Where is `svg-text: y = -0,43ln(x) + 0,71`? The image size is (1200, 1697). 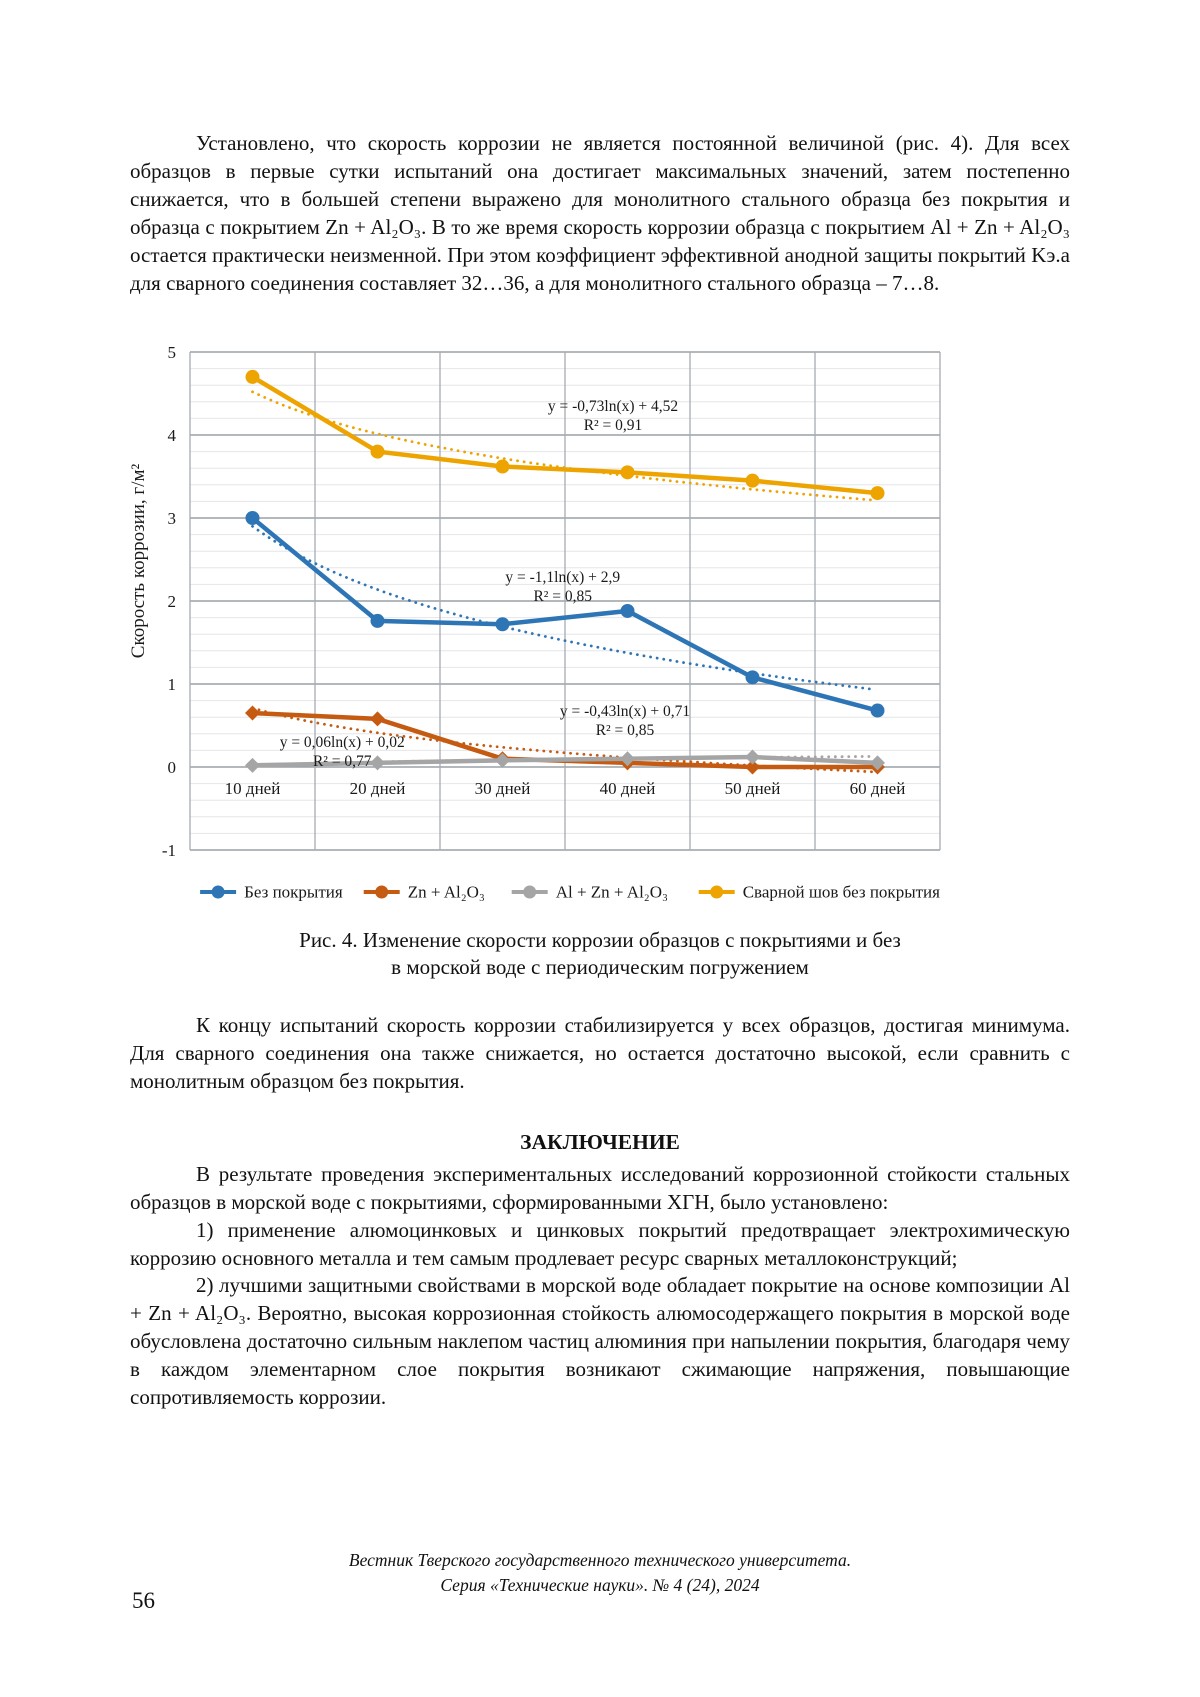
svg-text: y = -0,43ln(x) + 0,71 is located at coordinates (625, 711).